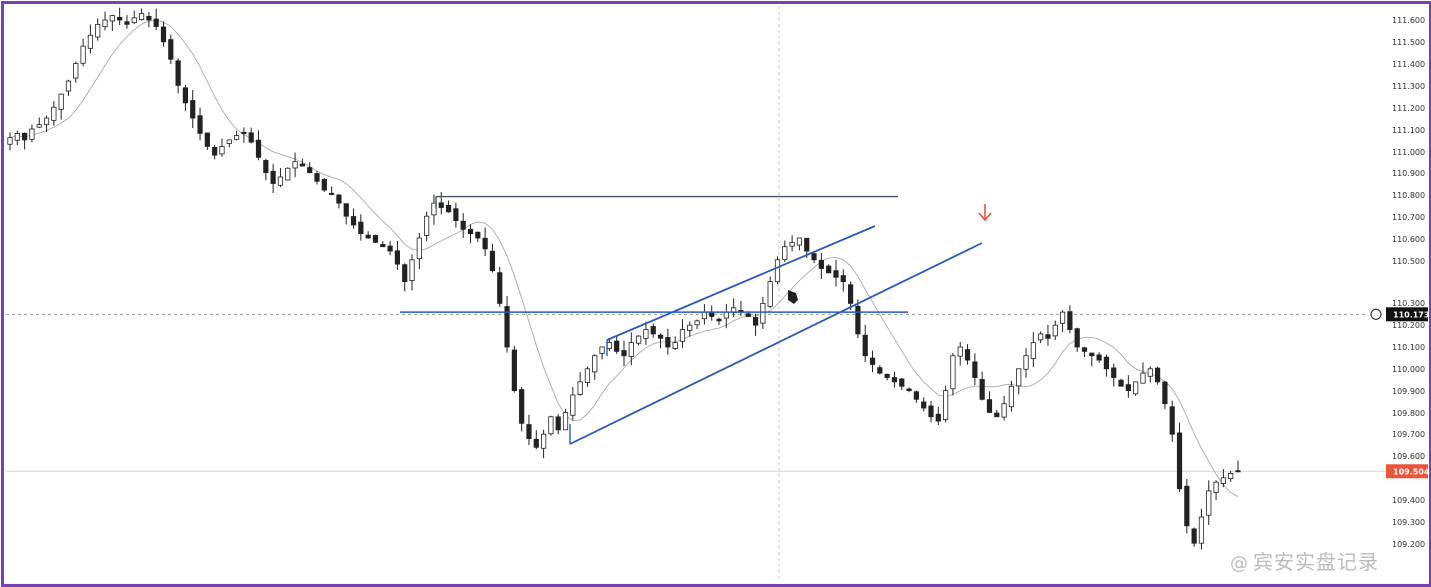 Image resolution: width=1431 pixels, height=587 pixels. Describe the element at coordinates (1408, 86) in the screenshot. I see `y-tick-label: 111.300` at that location.